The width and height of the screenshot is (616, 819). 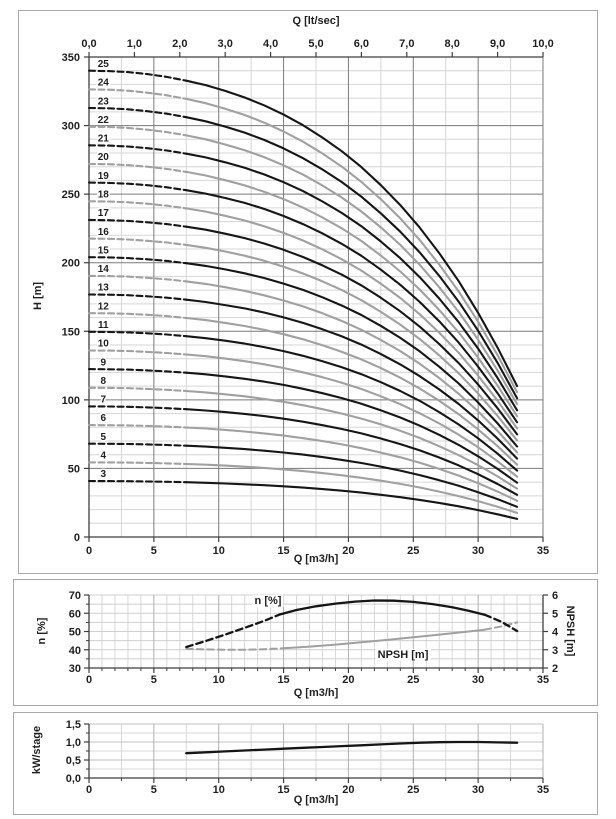 What do you see at coordinates (104, 83) in the screenshot?
I see `svg-text: 24` at bounding box center [104, 83].